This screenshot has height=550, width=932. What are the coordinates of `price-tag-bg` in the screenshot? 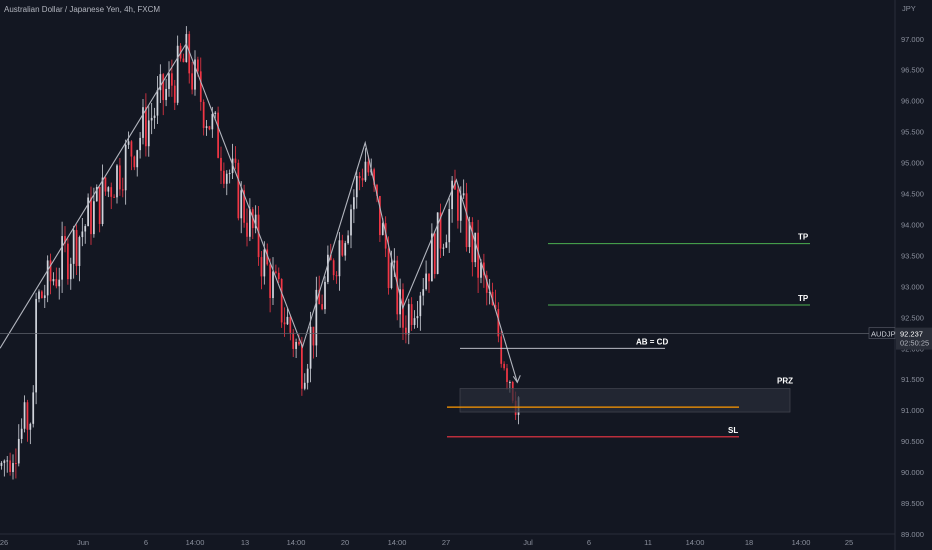 It's located at (914, 338).